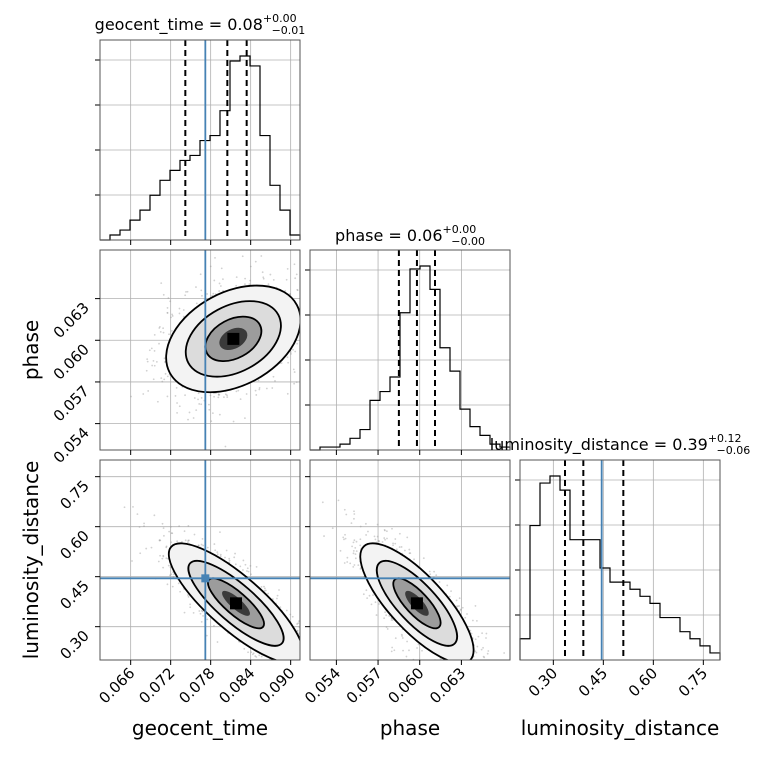 Image resolution: width=760 pixels, height=764 pixels. Describe the element at coordinates (74, 645) in the screenshot. I see `y-tick-label: 0.30` at that location.